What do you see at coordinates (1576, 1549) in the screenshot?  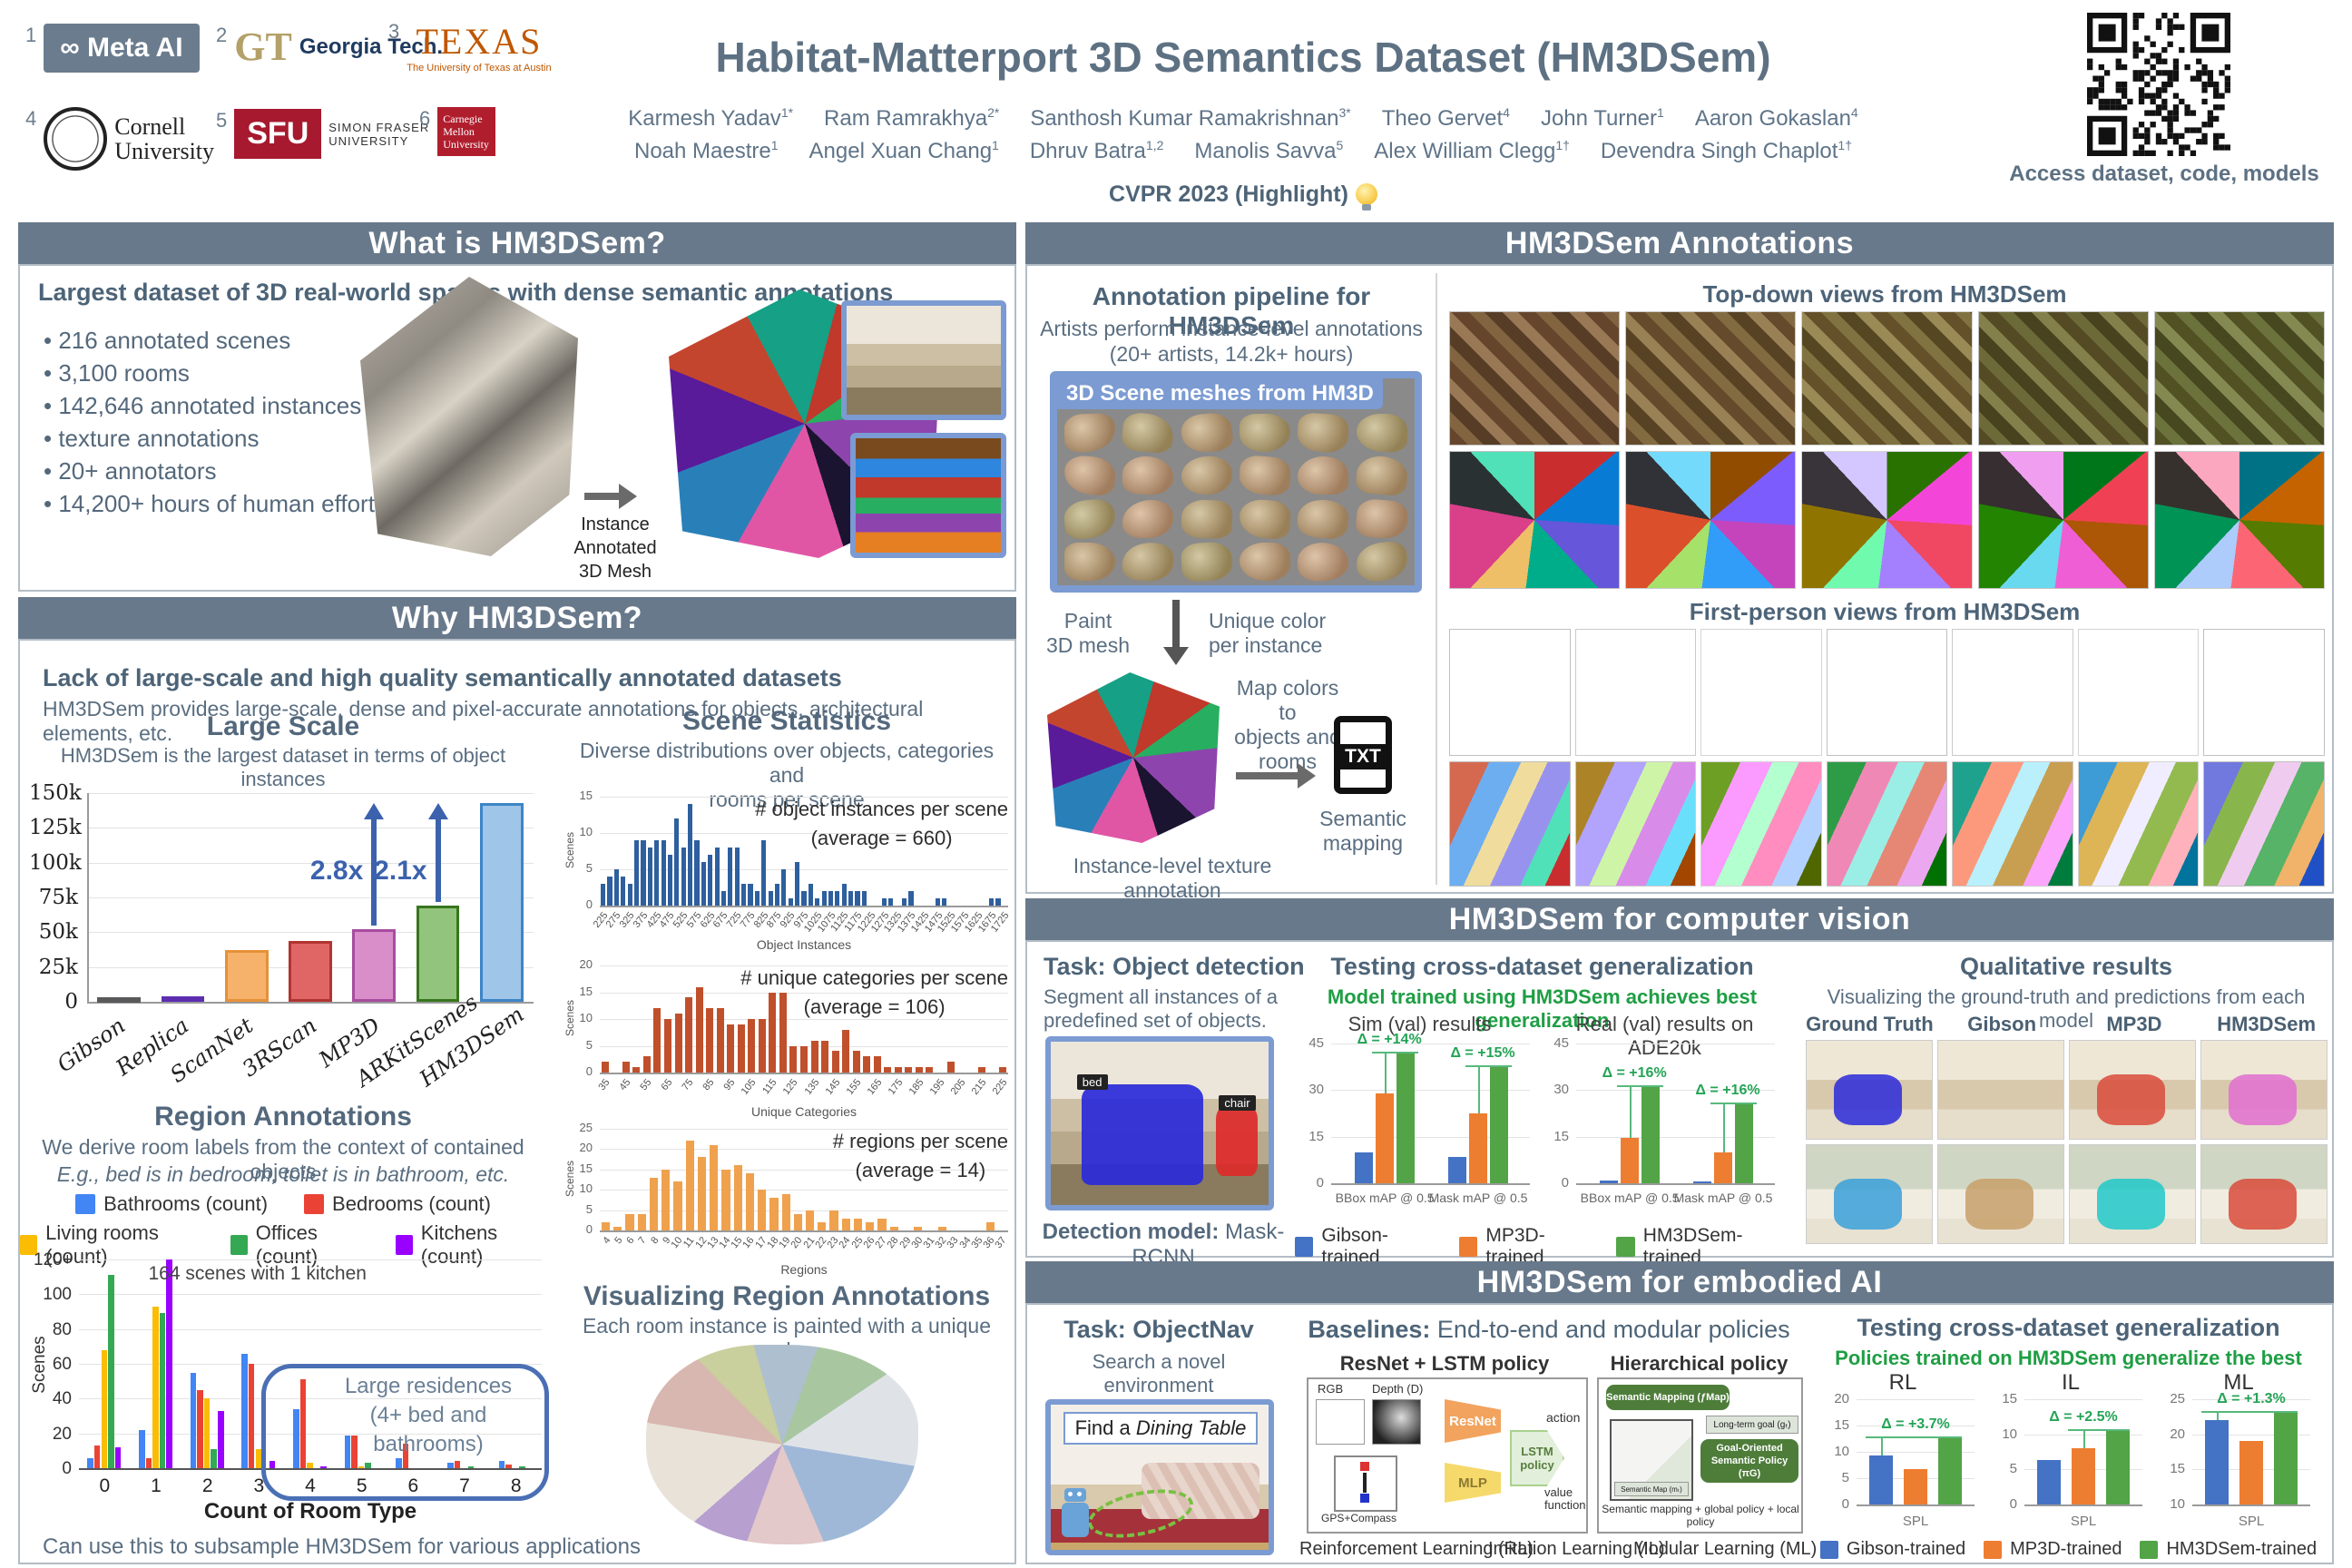 I see `il-label: Imitation Learning (IL)` at bounding box center [1576, 1549].